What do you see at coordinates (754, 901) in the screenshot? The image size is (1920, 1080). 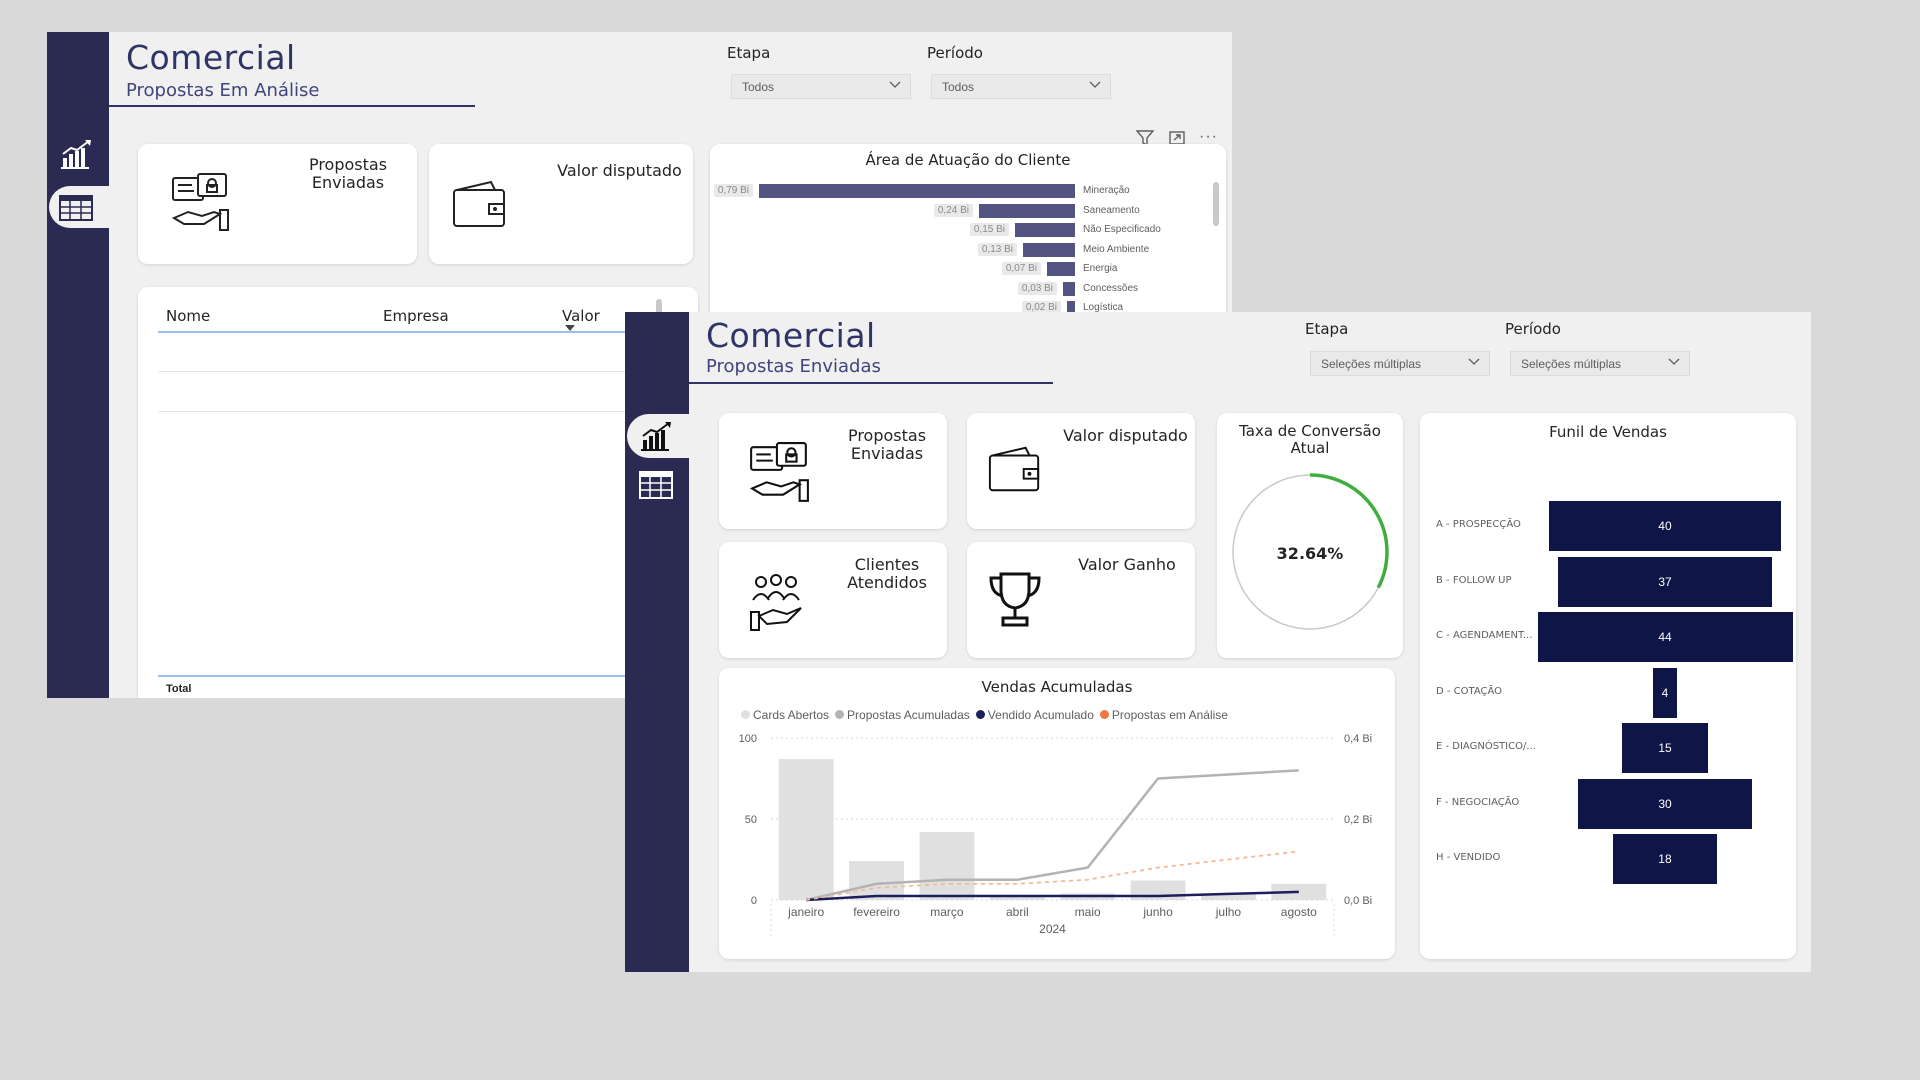 I see `y-axis-tick-label: 0` at bounding box center [754, 901].